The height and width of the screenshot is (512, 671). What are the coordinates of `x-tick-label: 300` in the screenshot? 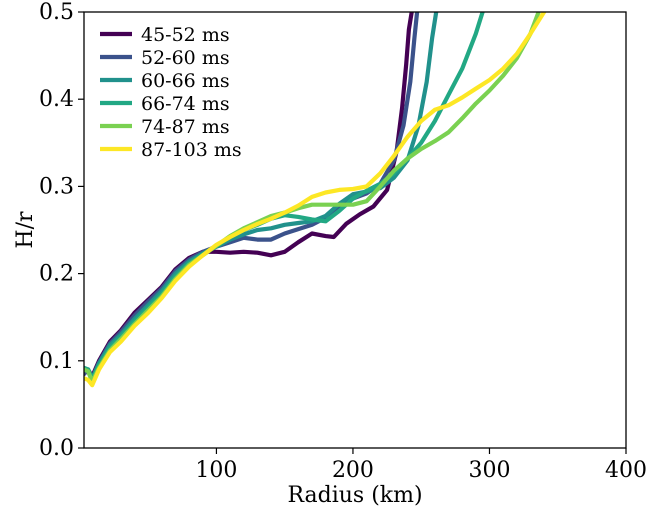 It's located at (489, 470).